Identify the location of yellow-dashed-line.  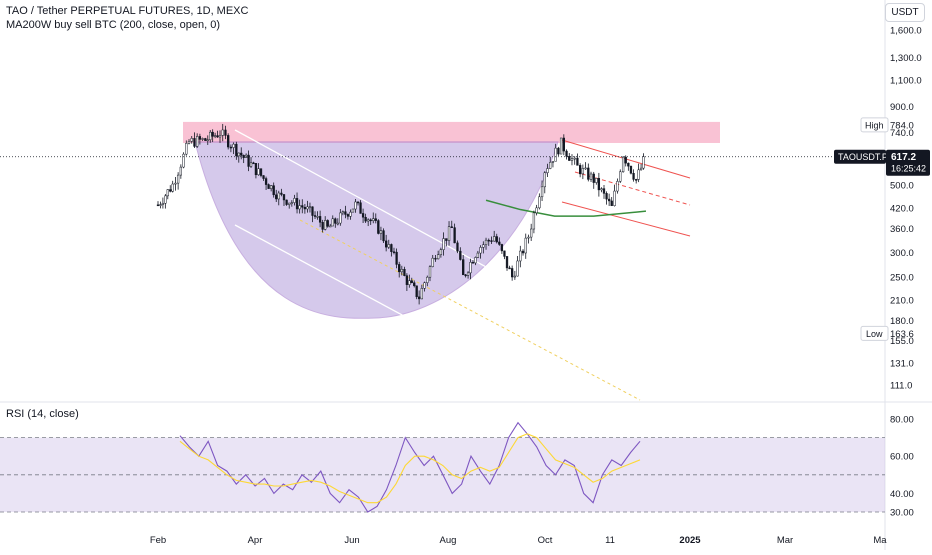
(470, 310).